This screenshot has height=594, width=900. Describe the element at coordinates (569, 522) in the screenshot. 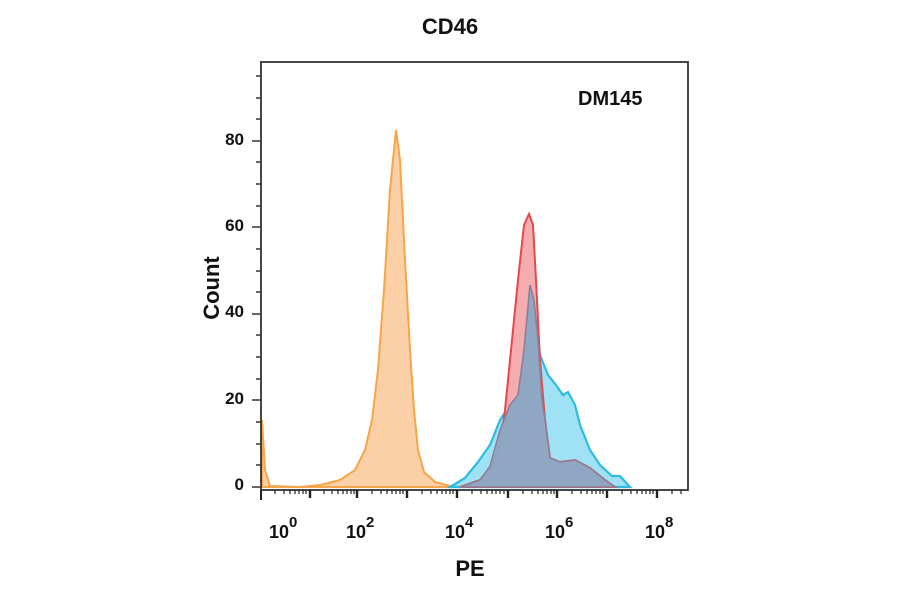

I see `x-tick-exp: 6` at that location.